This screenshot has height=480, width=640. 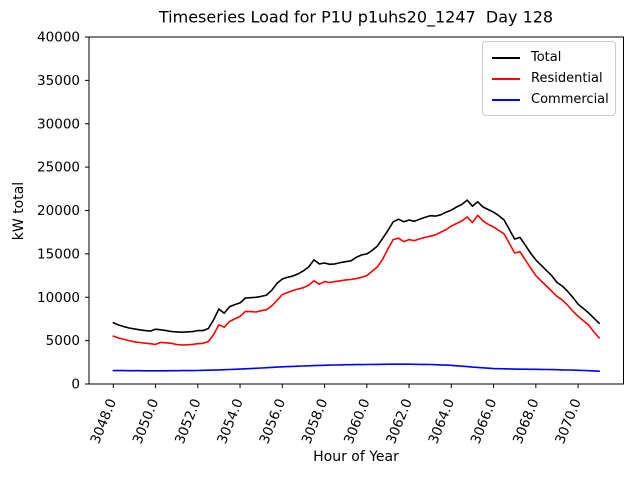 What do you see at coordinates (58, 81) in the screenshot?
I see `y-tick-label: 35000` at bounding box center [58, 81].